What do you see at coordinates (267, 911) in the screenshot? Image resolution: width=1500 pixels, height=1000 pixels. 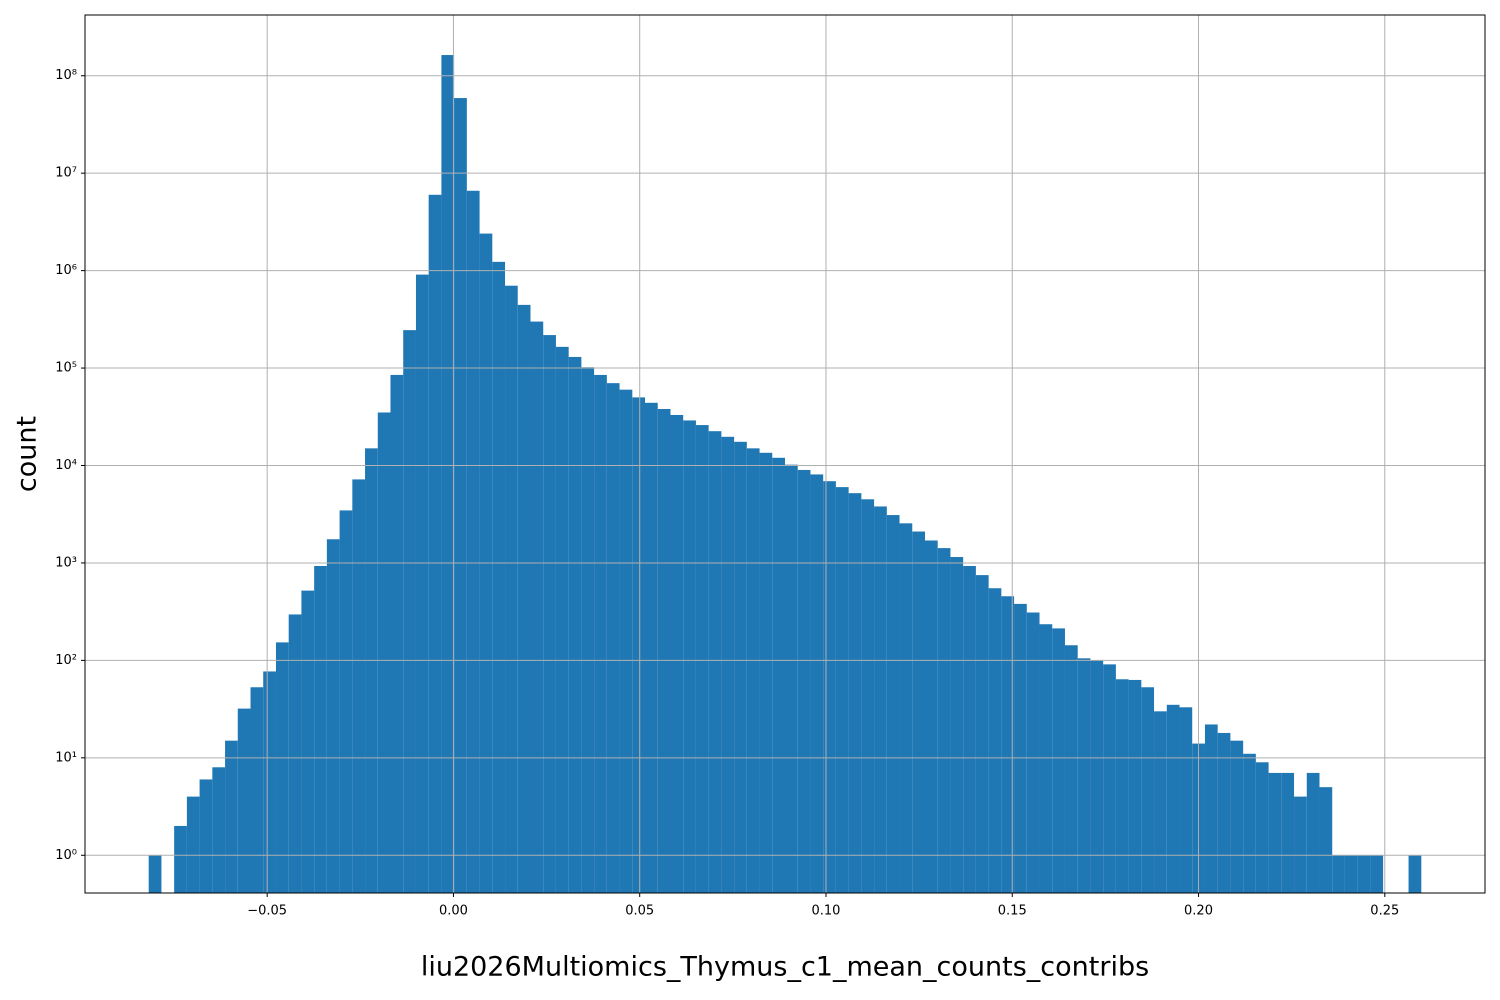 I see `x-tick-label: −0.05` at bounding box center [267, 911].